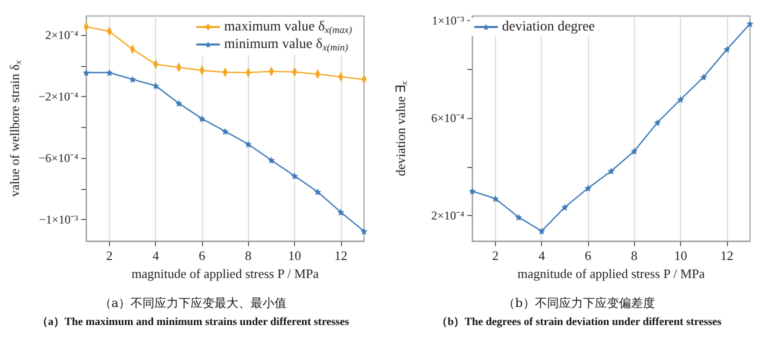 This screenshot has height=342, width=773. Describe the element at coordinates (193, 303) in the screenshot. I see `text: （a）不同应力下应变最大、最小值` at that location.